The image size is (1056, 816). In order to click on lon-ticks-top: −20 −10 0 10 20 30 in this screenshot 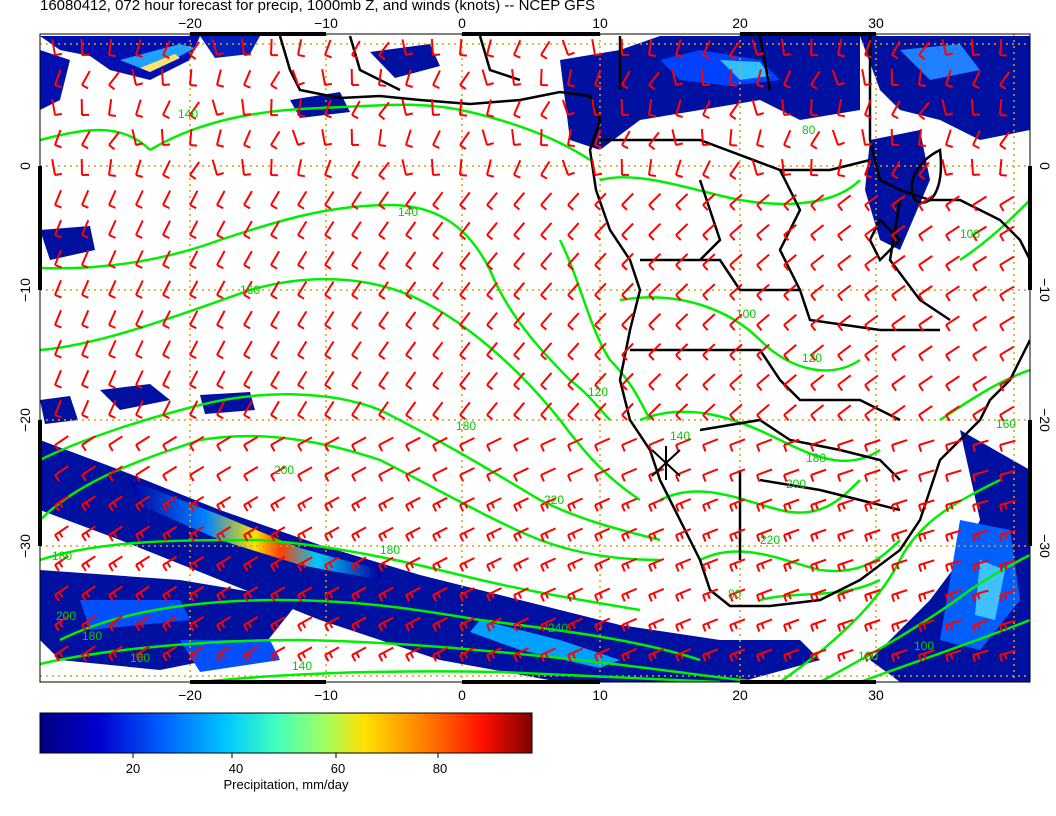, I will do `click(531, 23)`.